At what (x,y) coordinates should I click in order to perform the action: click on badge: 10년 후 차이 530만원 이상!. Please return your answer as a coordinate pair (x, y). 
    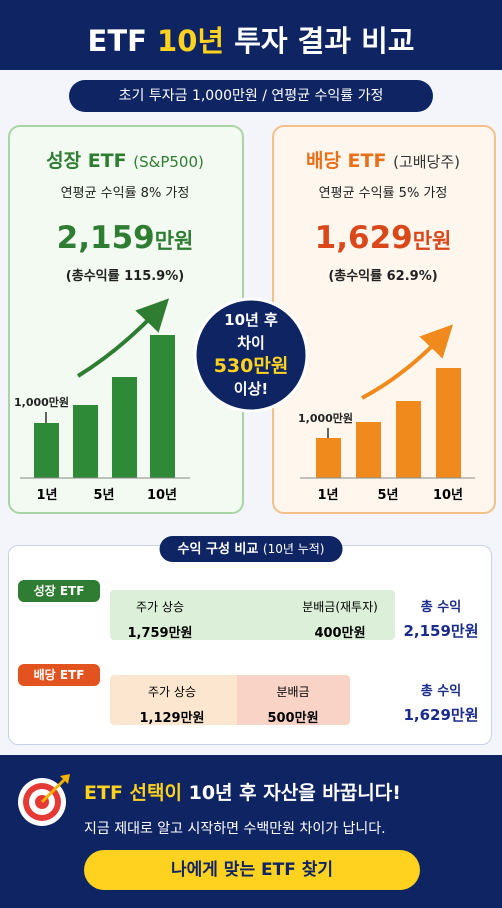
    Looking at the image, I should click on (251, 355).